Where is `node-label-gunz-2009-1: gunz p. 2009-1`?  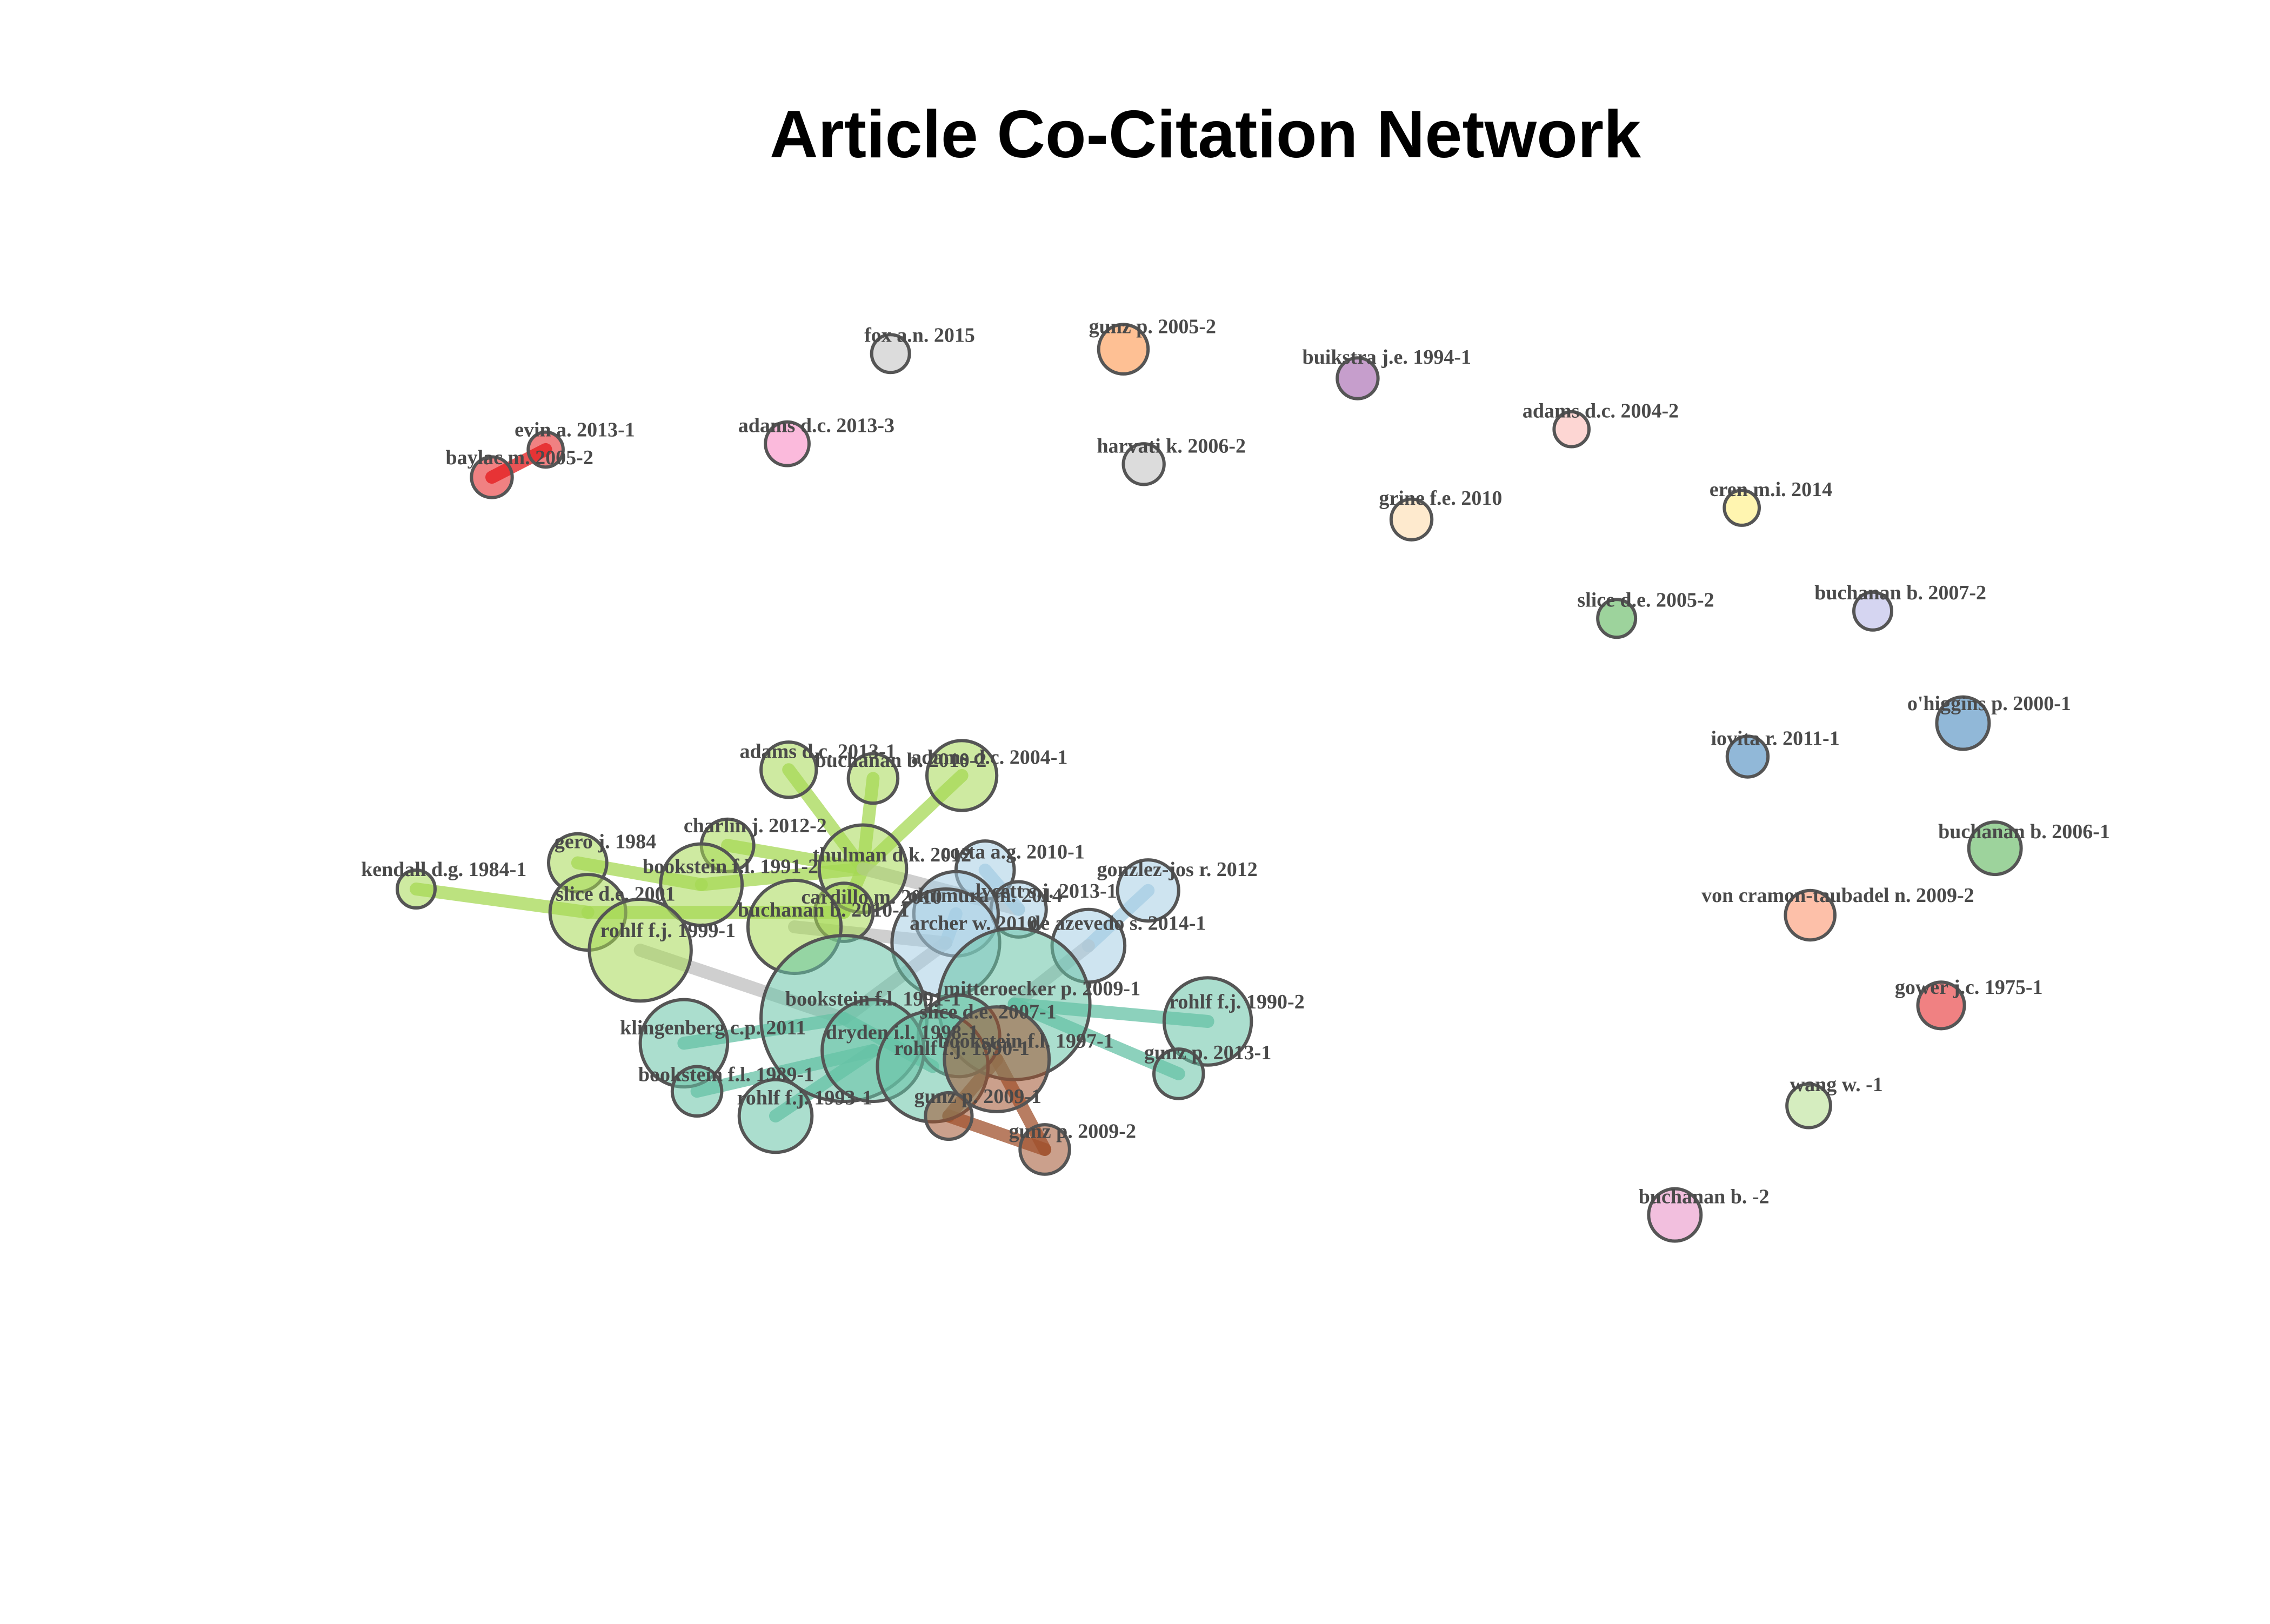 node-label-gunz-2009-1: gunz p. 2009-1 is located at coordinates (977, 1096).